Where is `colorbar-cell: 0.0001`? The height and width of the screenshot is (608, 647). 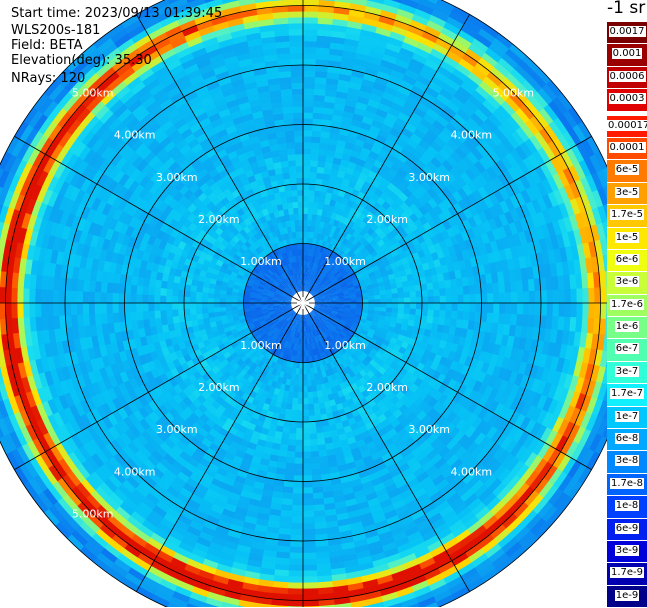 colorbar-cell: 0.0001 is located at coordinates (627, 149).